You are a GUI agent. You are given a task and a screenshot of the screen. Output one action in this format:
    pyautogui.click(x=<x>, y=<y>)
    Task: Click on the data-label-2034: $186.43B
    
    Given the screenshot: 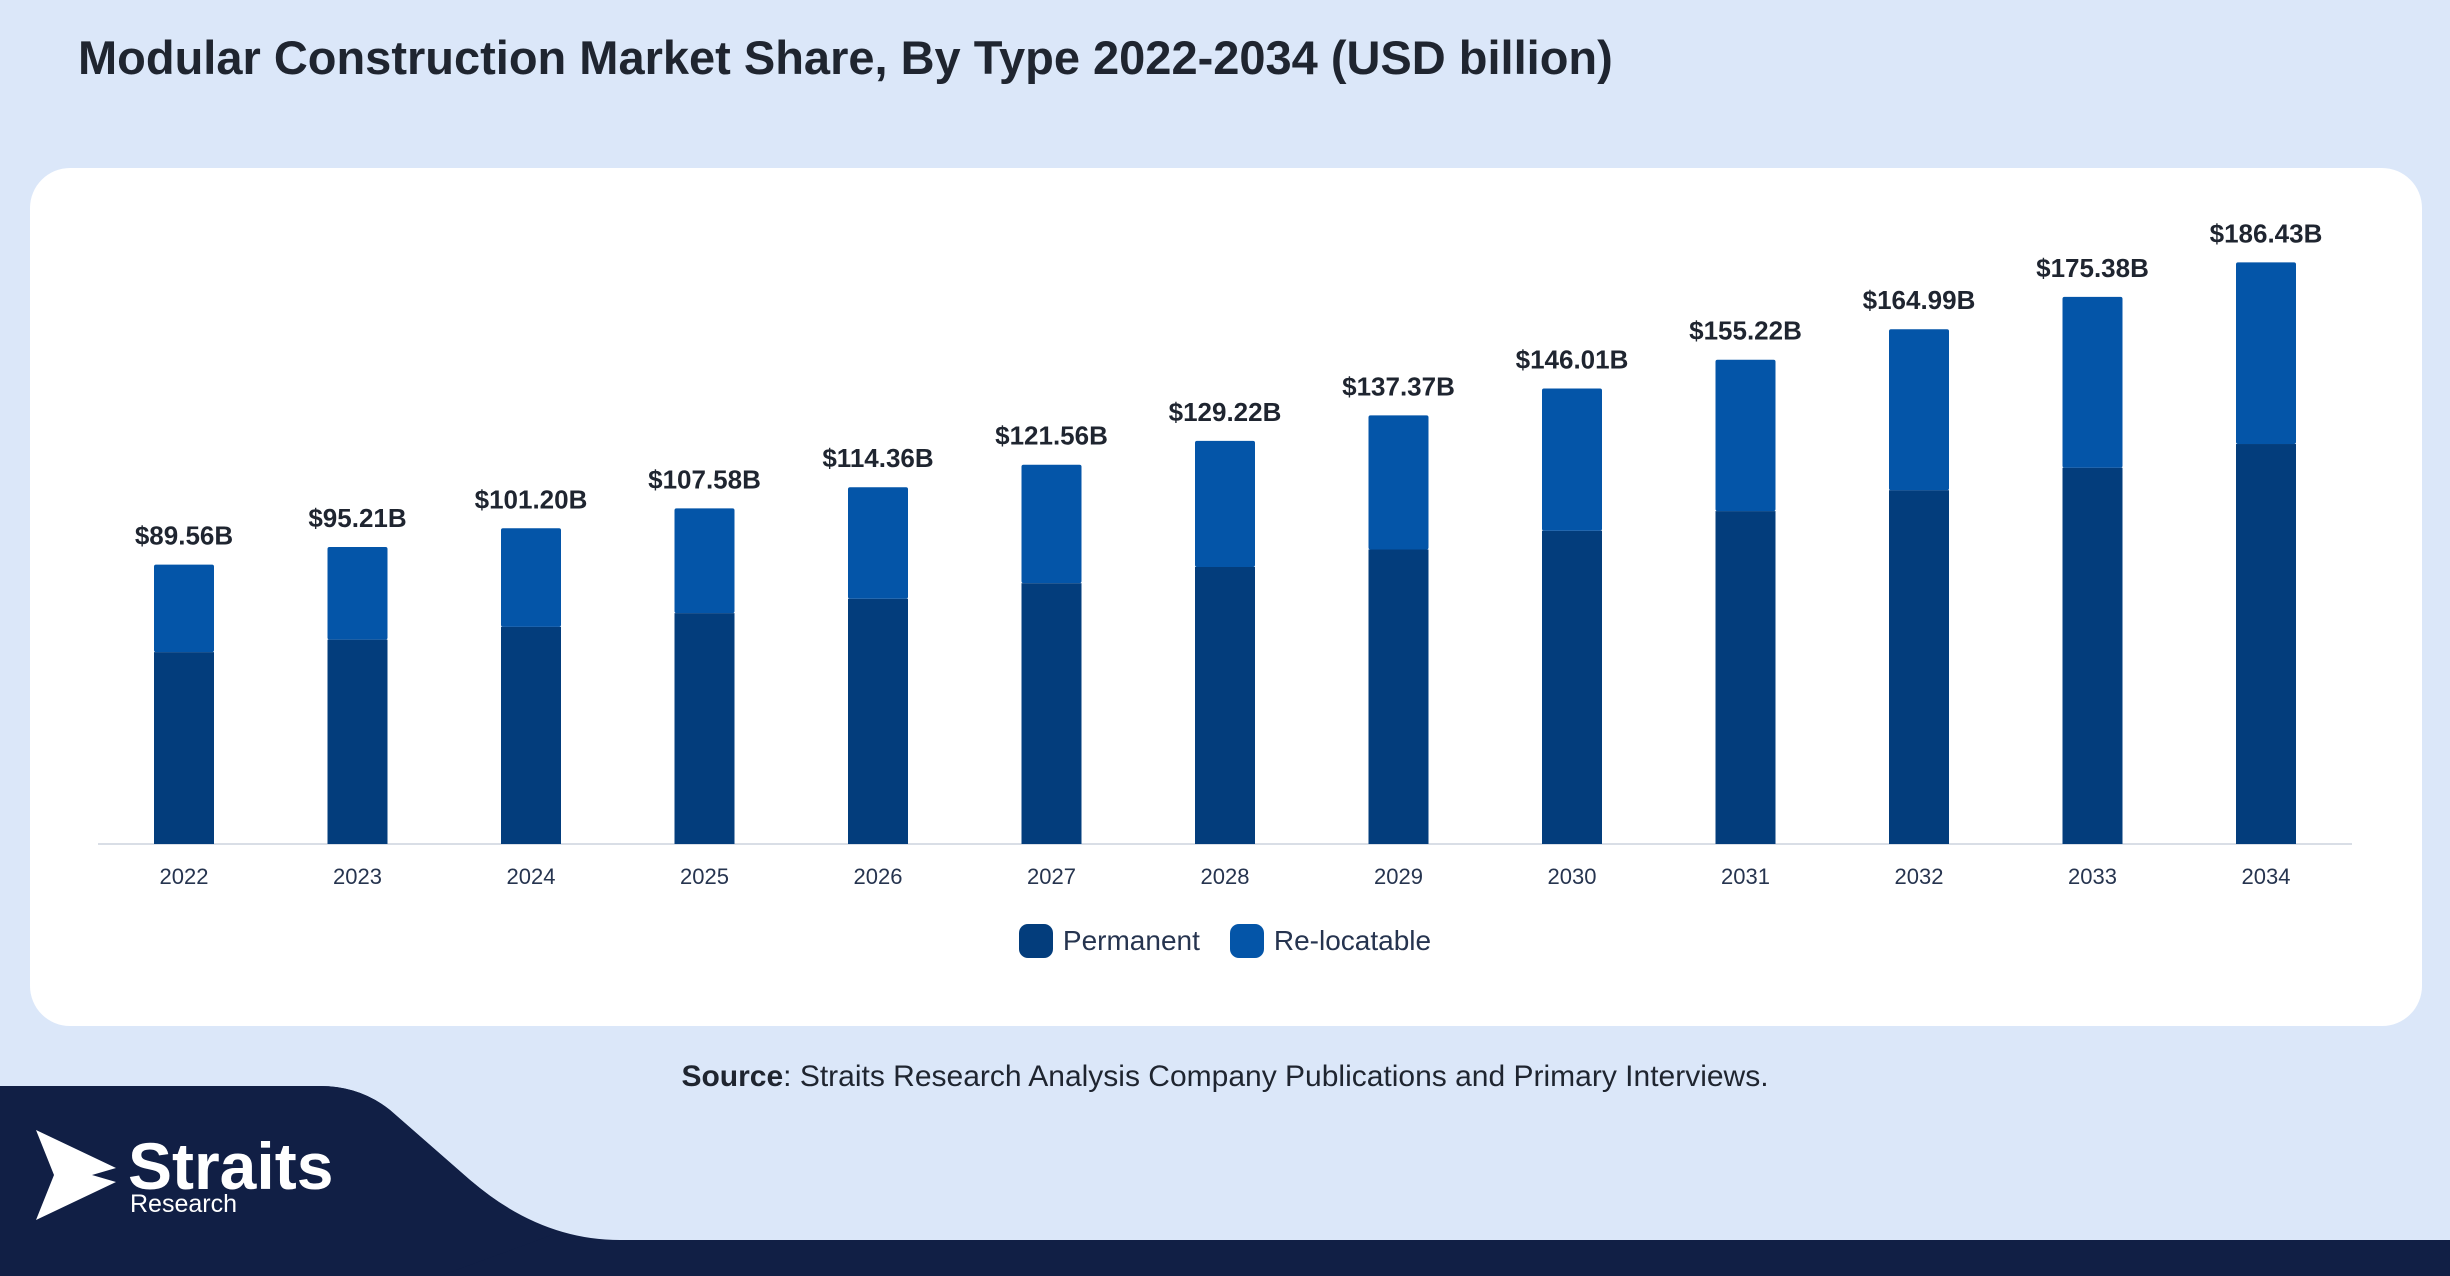 What is the action you would take?
    pyautogui.click(x=2266, y=233)
    